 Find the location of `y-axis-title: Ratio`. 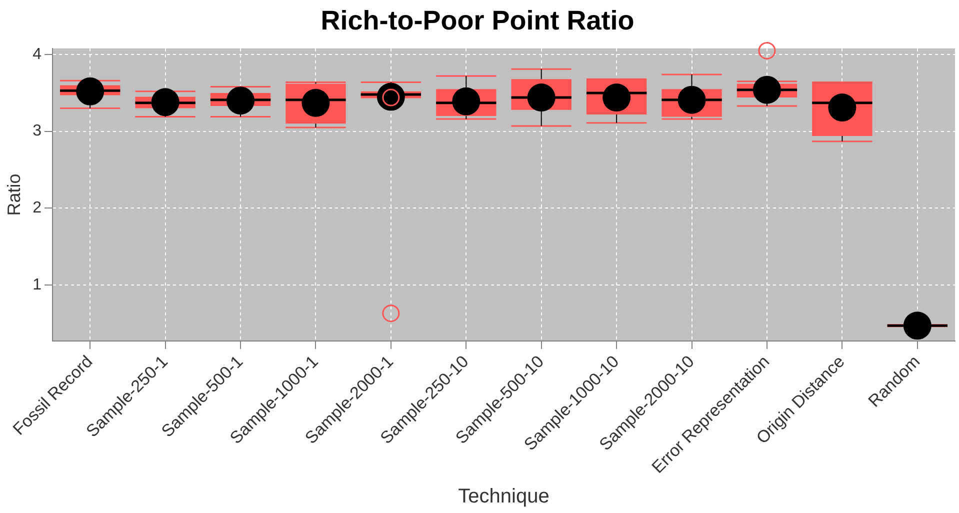

y-axis-title: Ratio is located at coordinates (14, 195).